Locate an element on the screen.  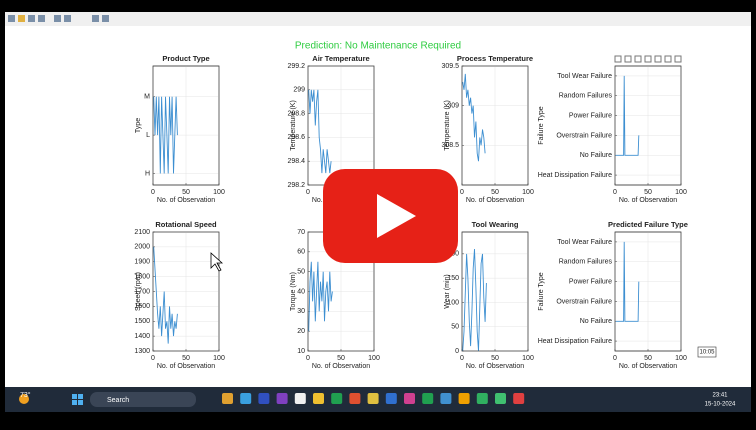
icon-save is located at coordinates (31, 18).